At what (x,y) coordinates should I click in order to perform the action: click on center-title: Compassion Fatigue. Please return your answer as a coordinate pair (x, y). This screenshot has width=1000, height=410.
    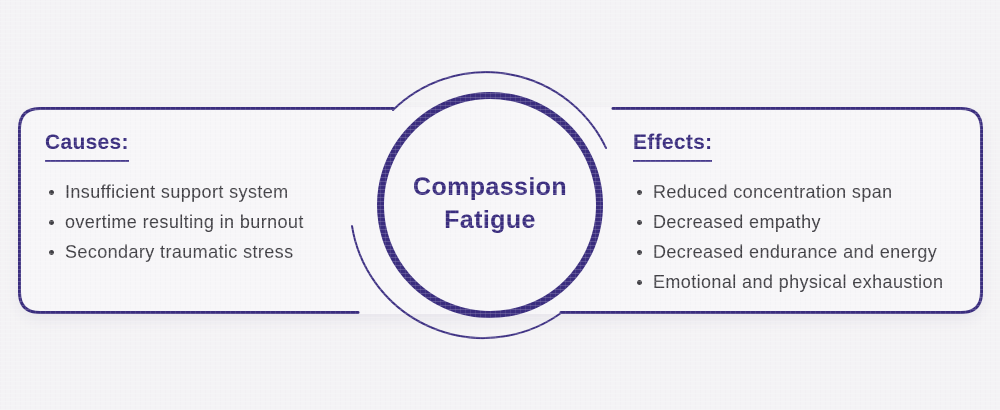
    Looking at the image, I should click on (490, 203).